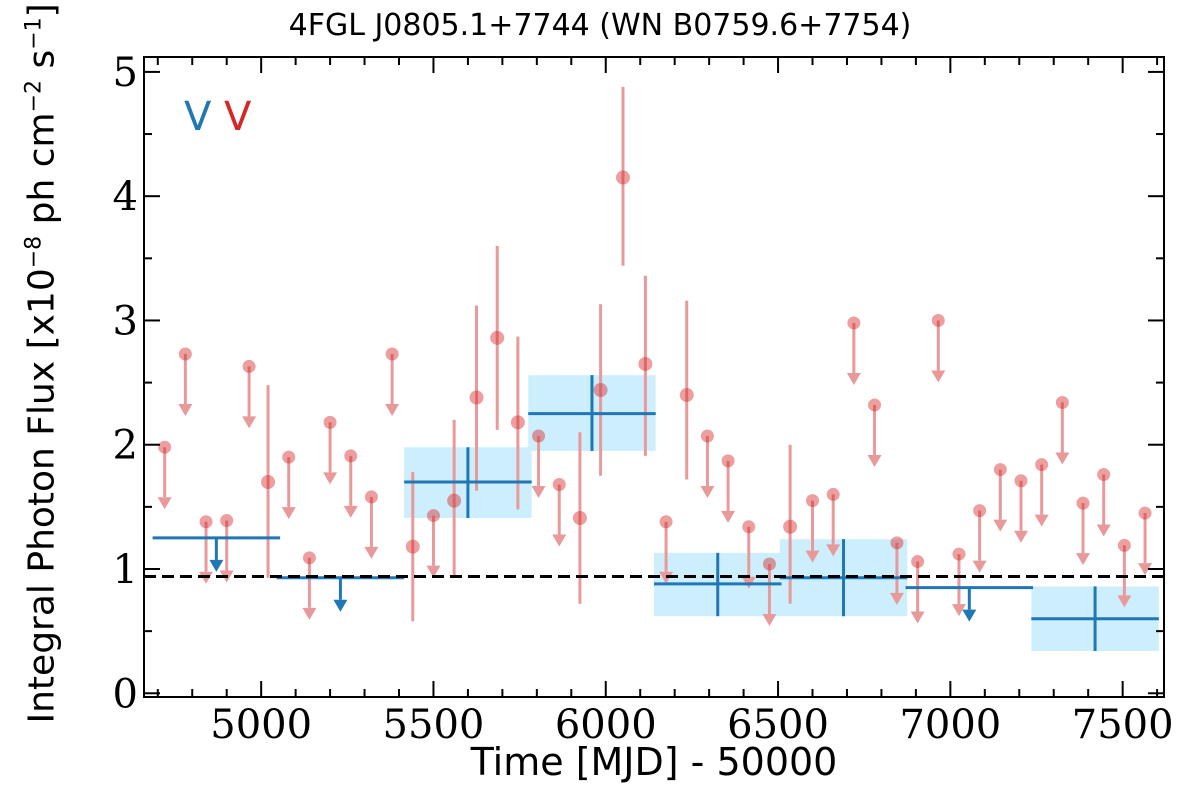 This screenshot has width=1200, height=800. What do you see at coordinates (125, 321) in the screenshot?
I see `y-tick-label: 3` at bounding box center [125, 321].